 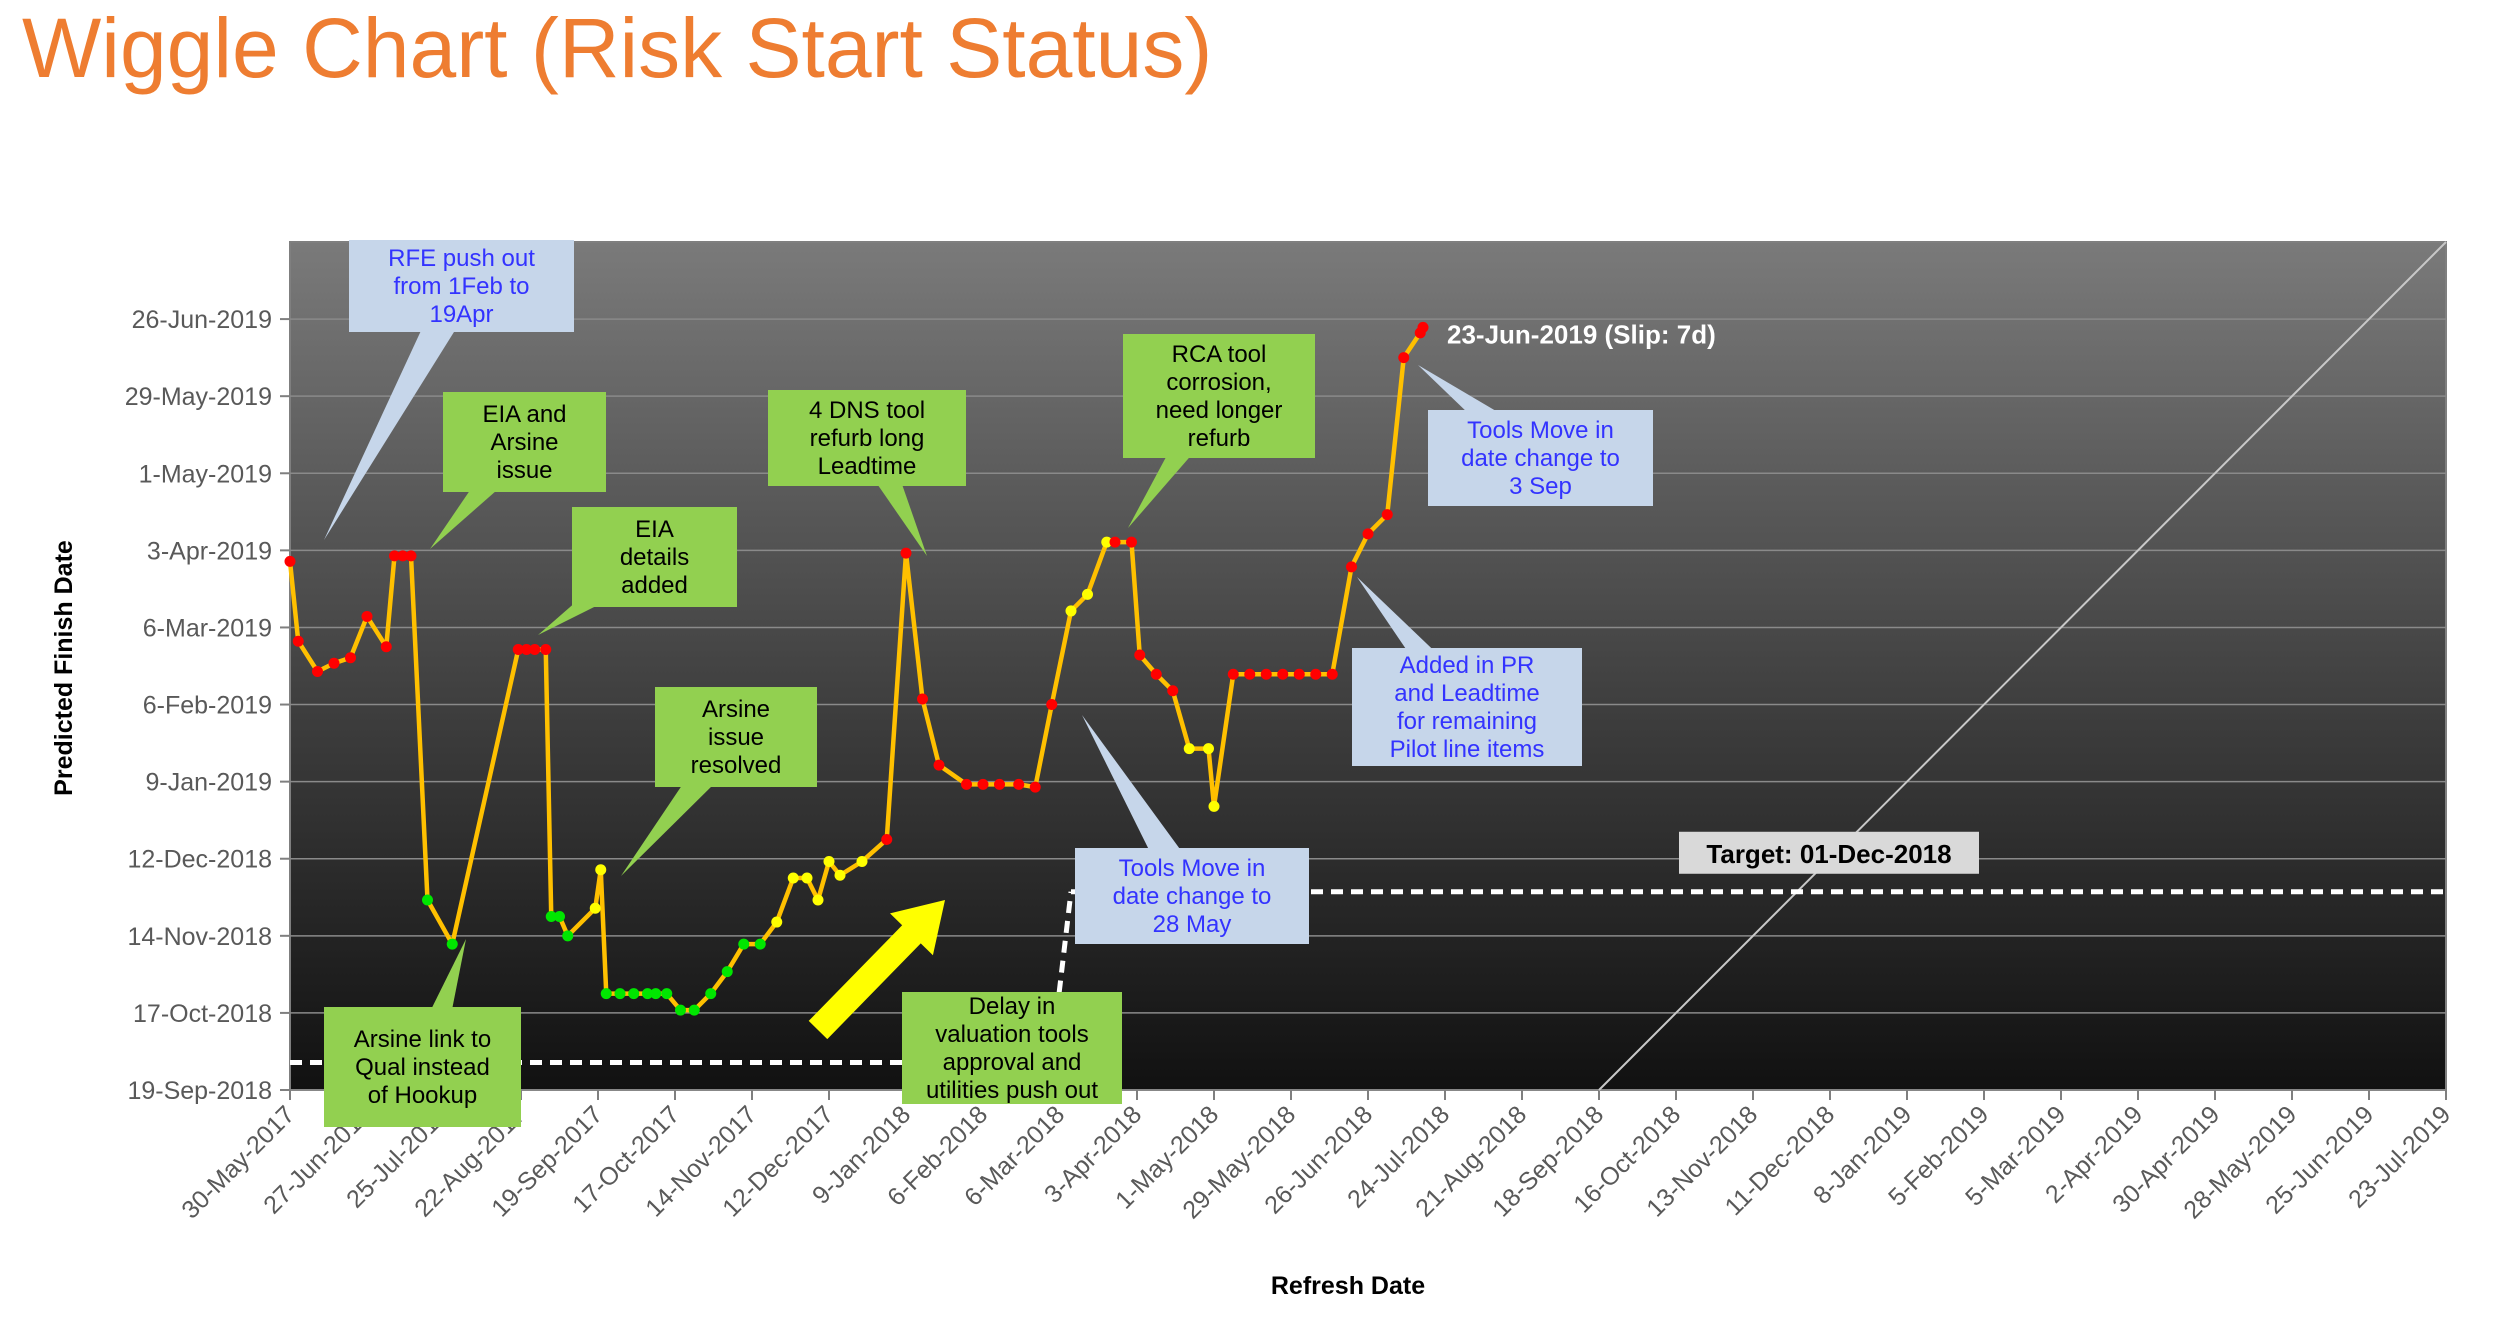 I want to click on y-tick-label: 6-Feb-2019, so click(x=207, y=706).